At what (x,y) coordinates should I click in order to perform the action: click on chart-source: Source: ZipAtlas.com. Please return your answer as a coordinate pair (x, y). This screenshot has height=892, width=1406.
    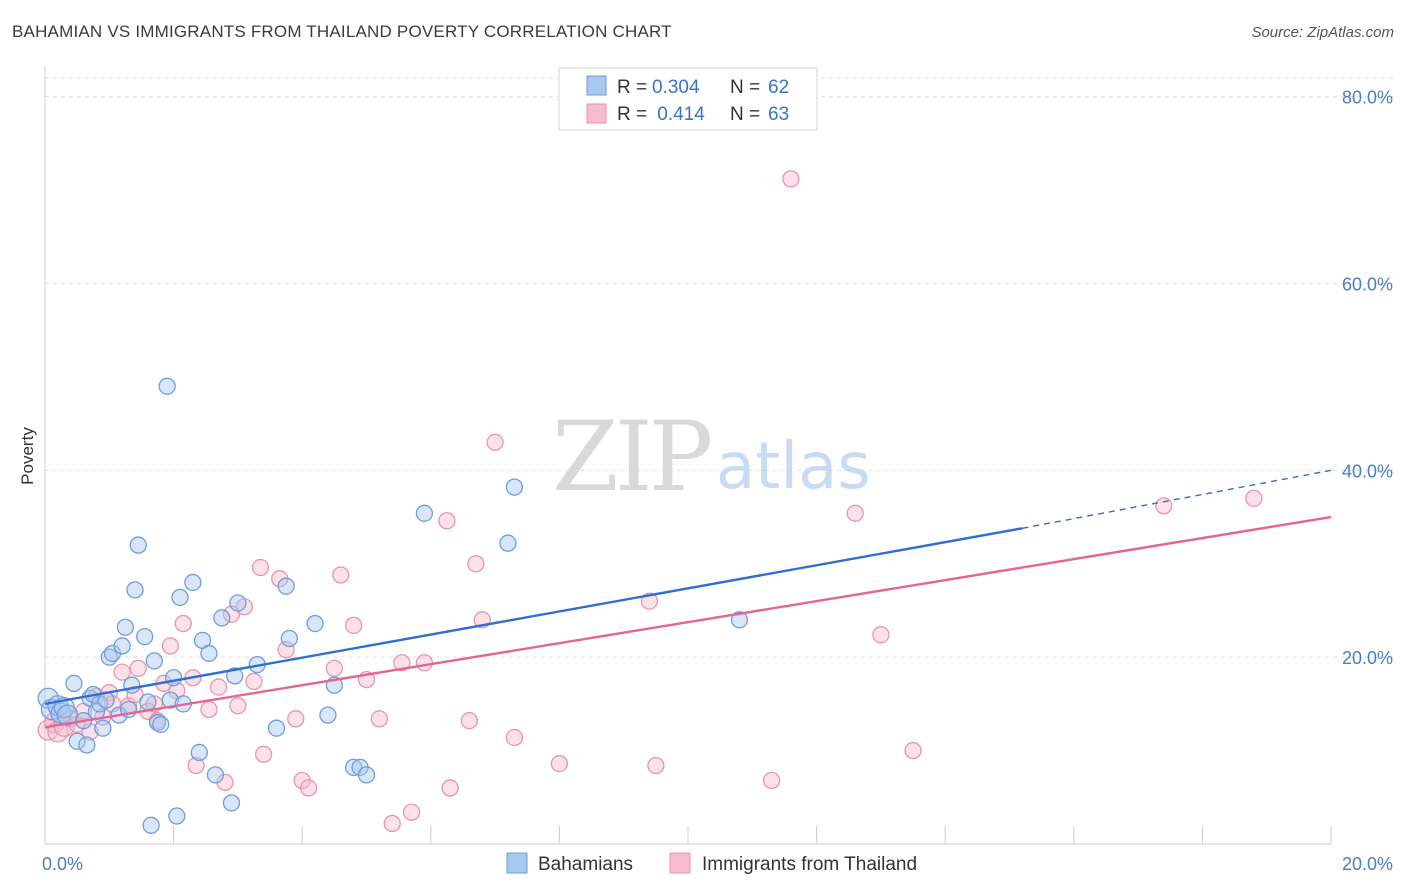
    Looking at the image, I should click on (1322, 32).